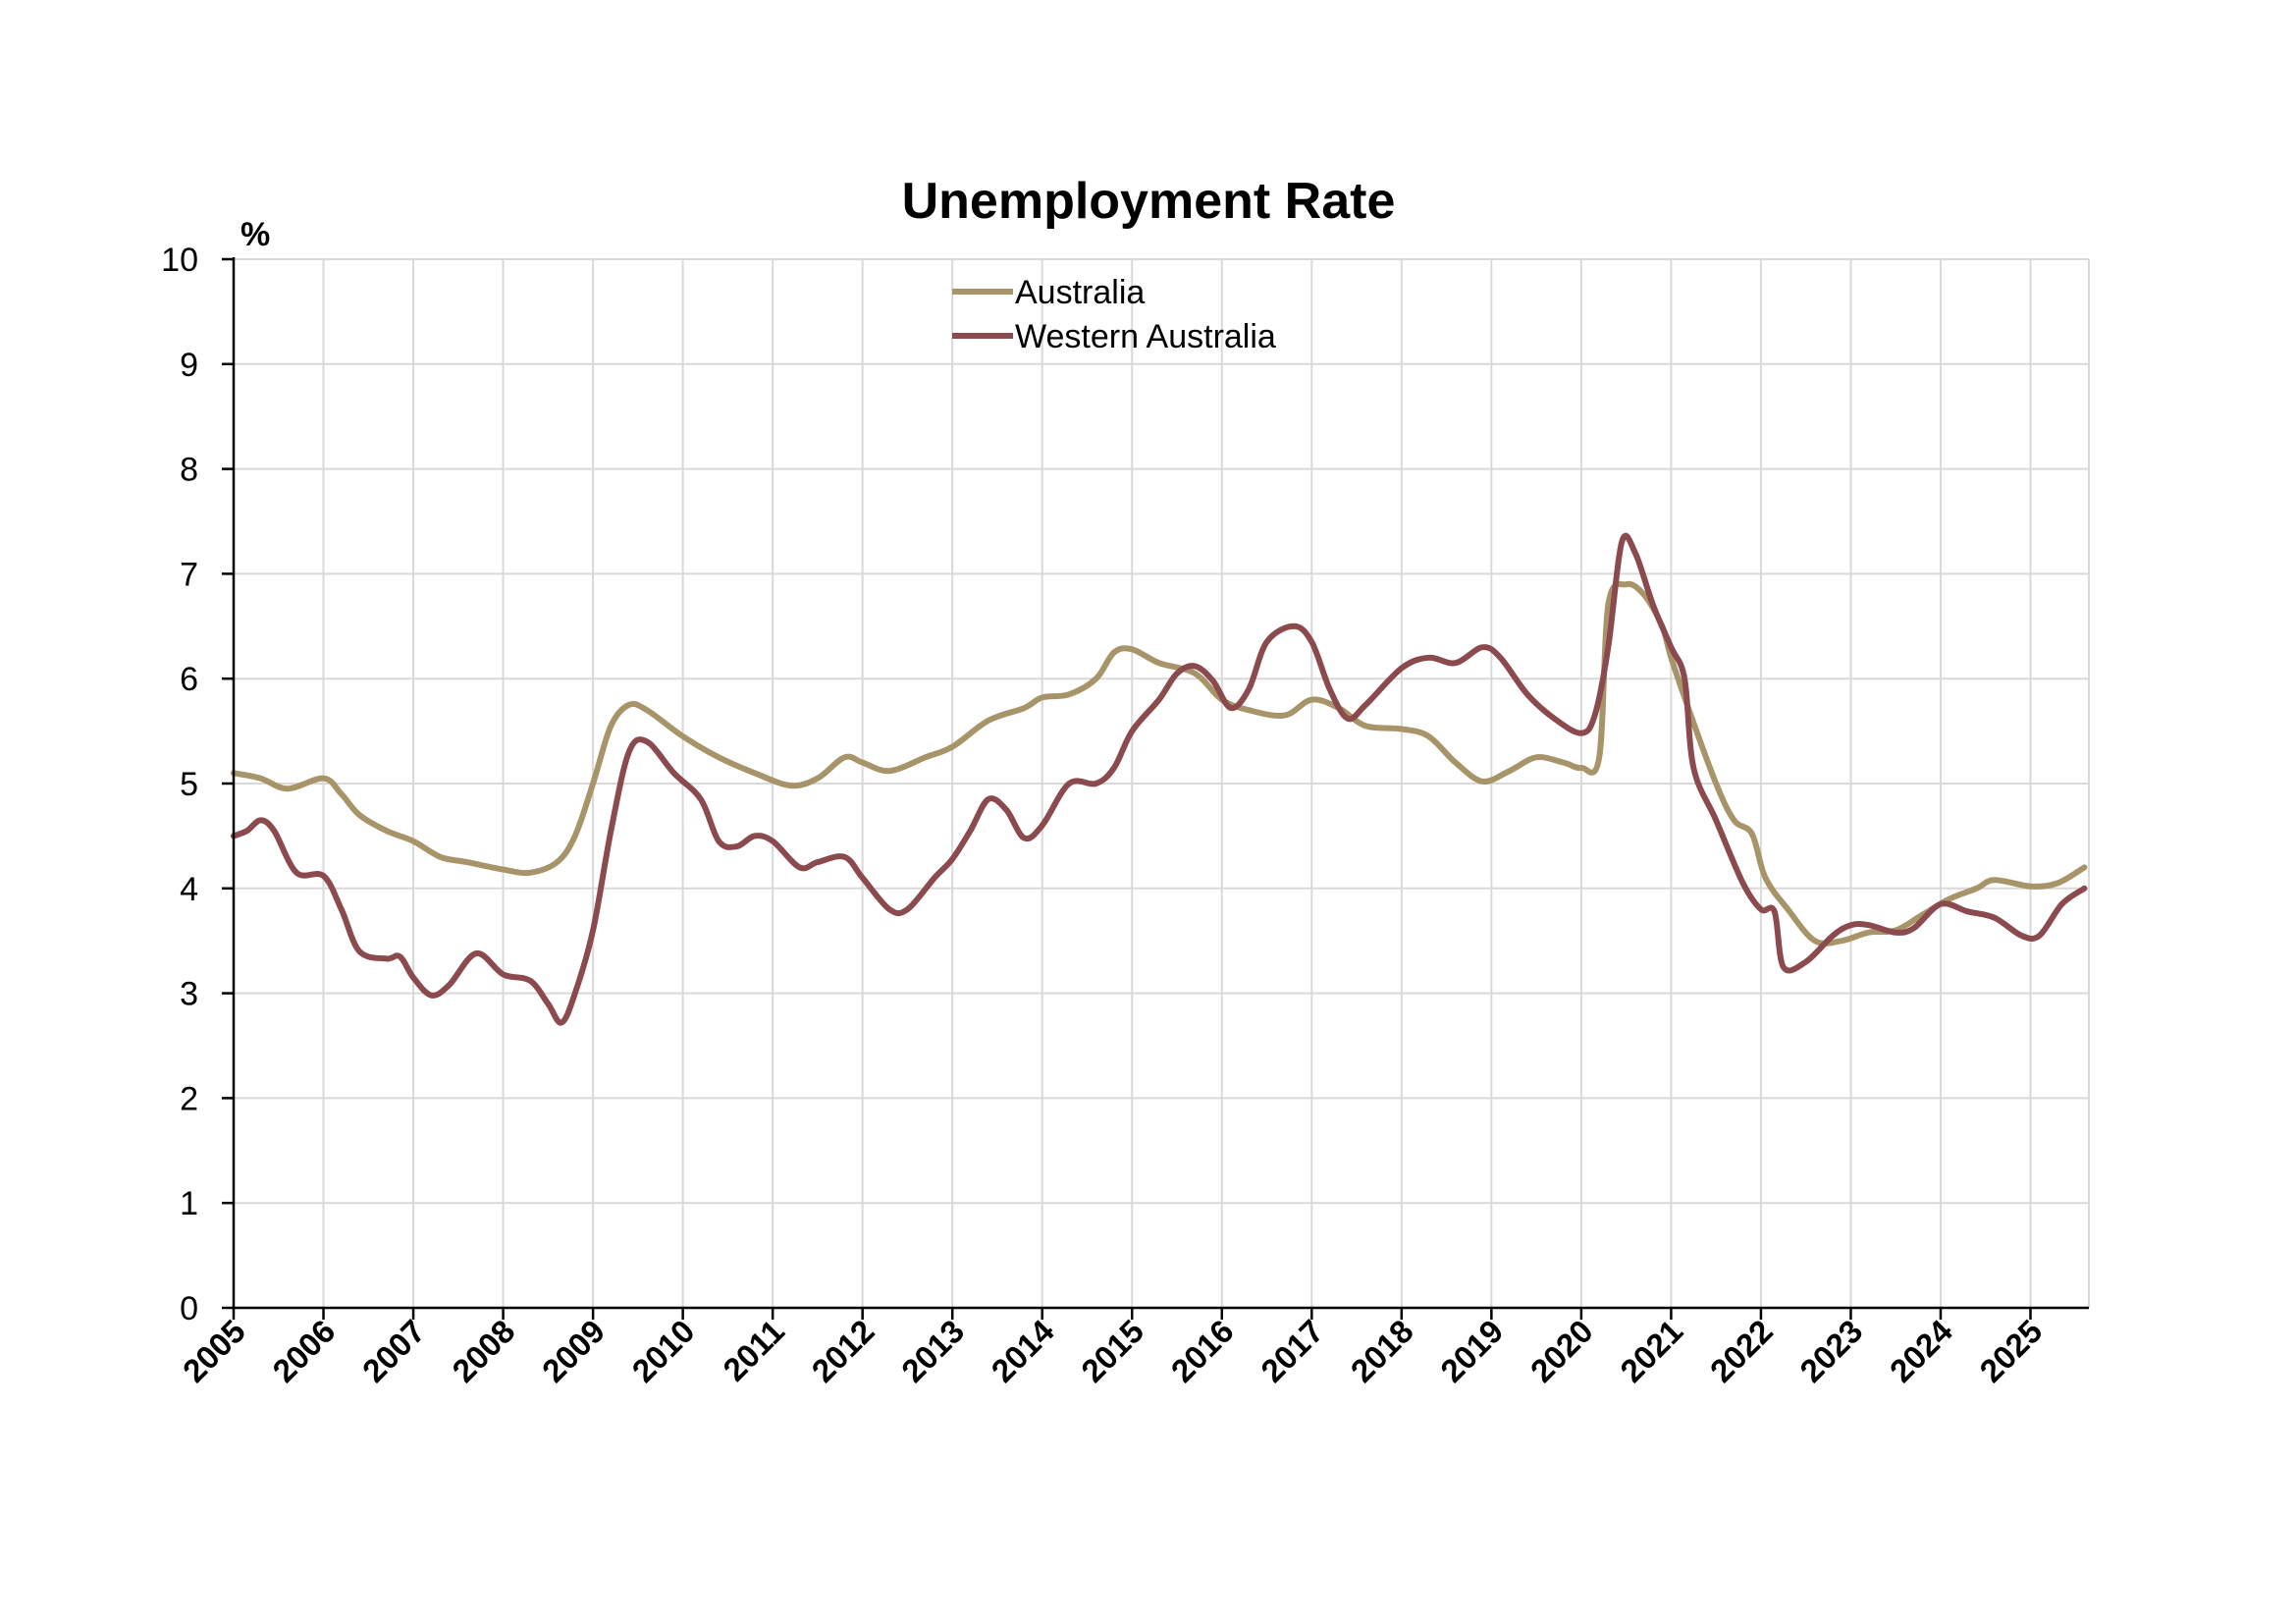 This screenshot has height=1624, width=2296. Describe the element at coordinates (189, 1308) in the screenshot. I see `y-tick-label: 0` at that location.